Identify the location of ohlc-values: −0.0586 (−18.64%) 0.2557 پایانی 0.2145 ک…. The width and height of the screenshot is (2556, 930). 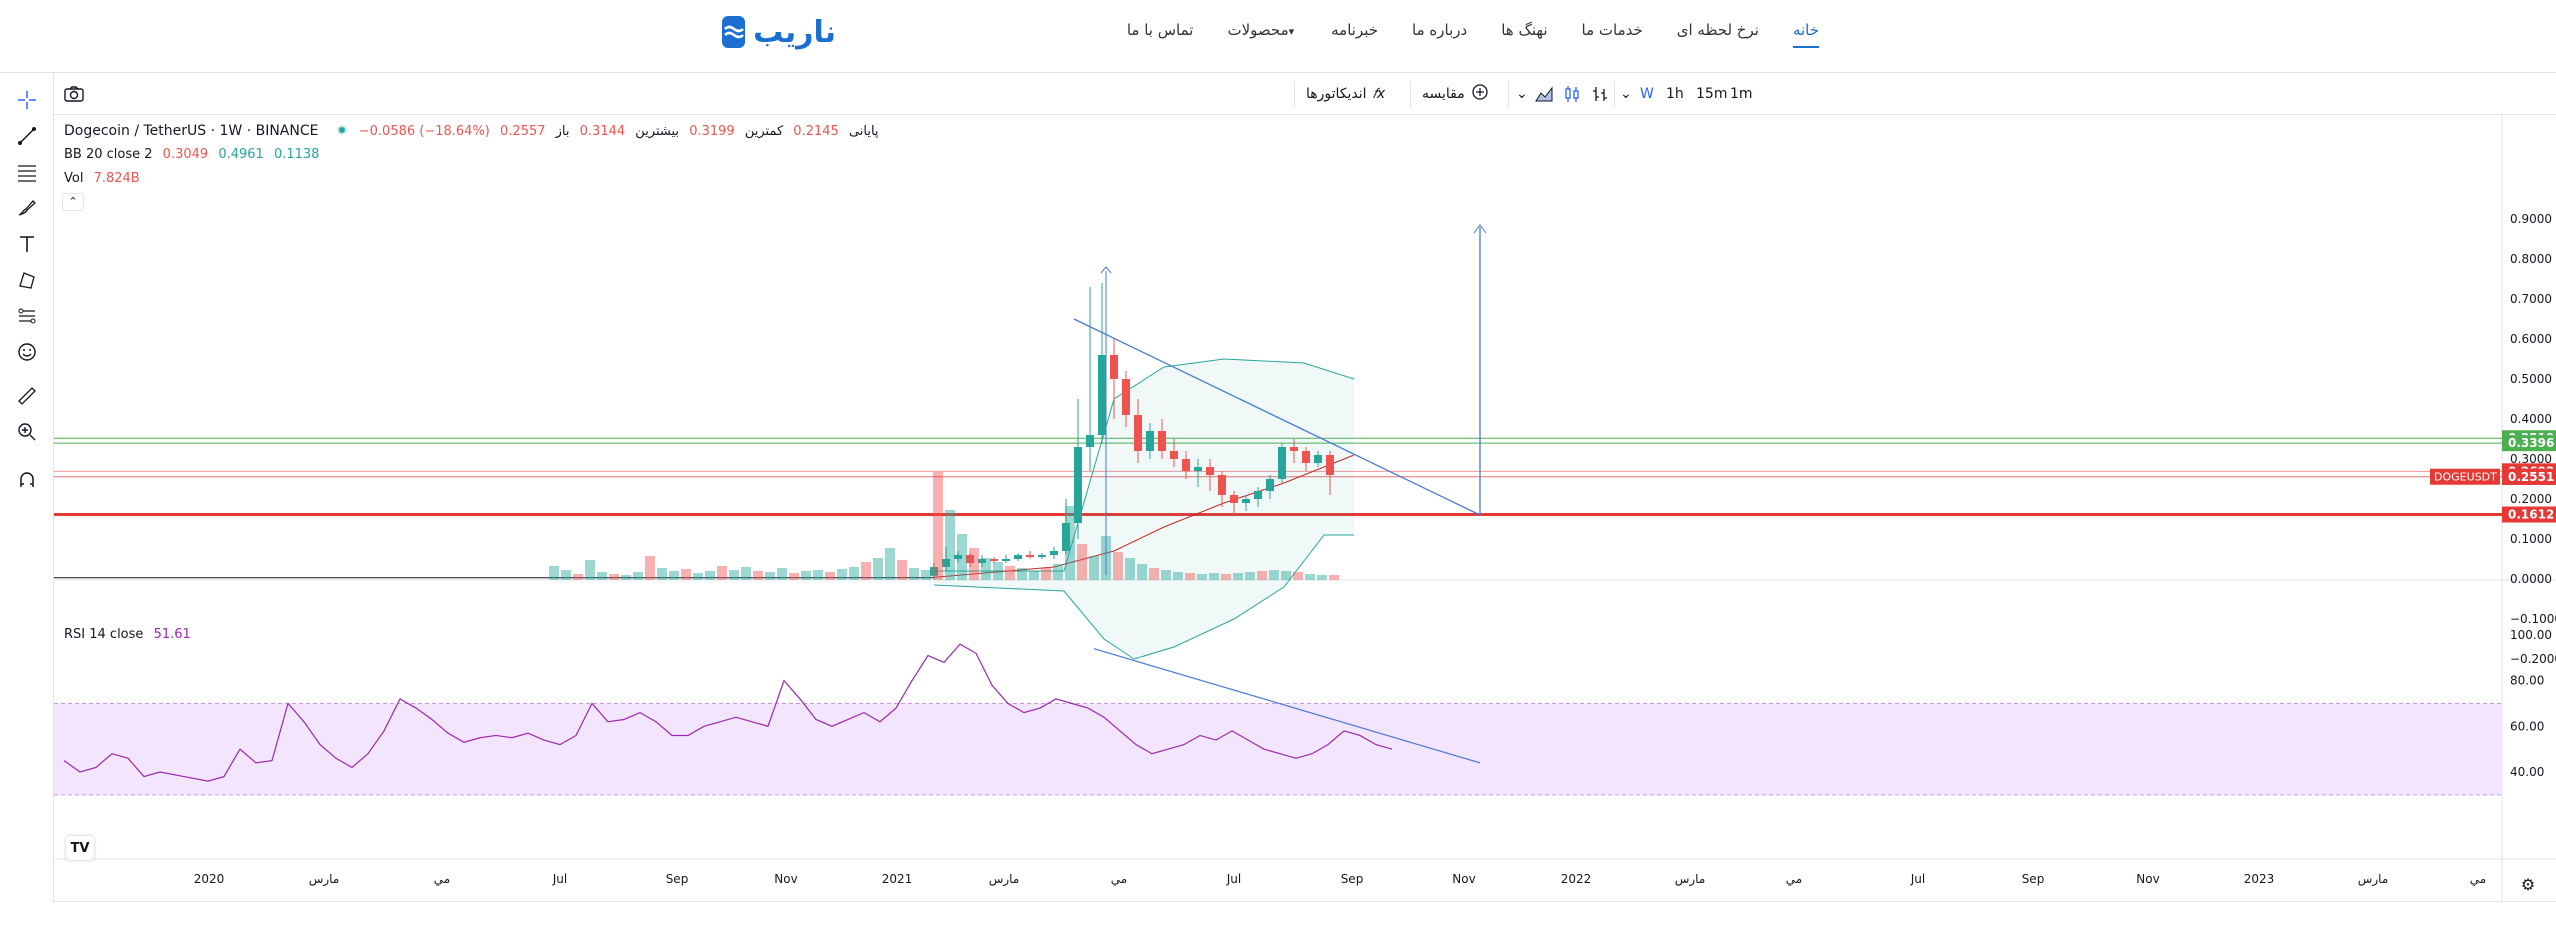
(622, 131).